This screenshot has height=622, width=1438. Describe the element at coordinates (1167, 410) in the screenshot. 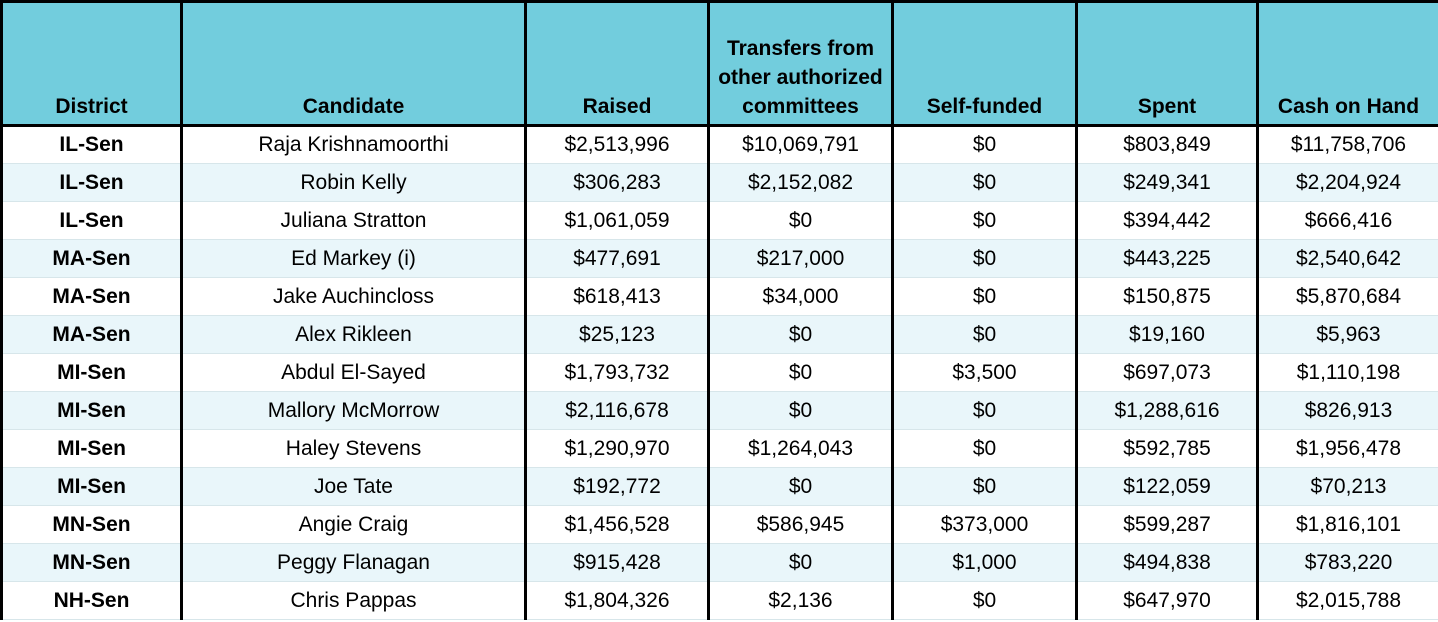

I see `spent-cell: $1,288,616` at that location.